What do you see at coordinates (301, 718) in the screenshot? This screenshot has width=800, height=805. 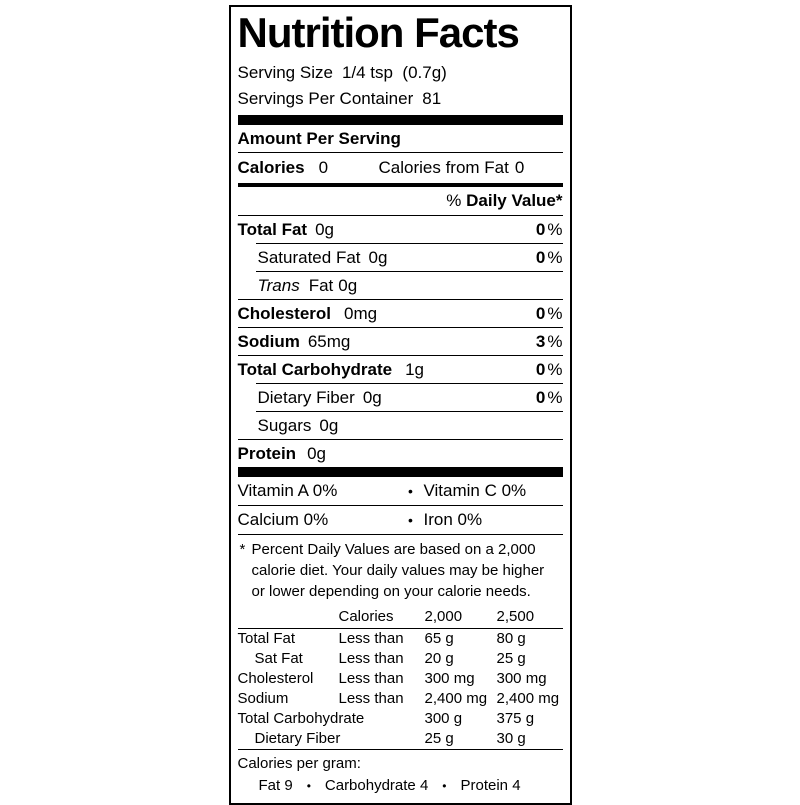 I see `dv-row-name: Total Carbohydrate` at bounding box center [301, 718].